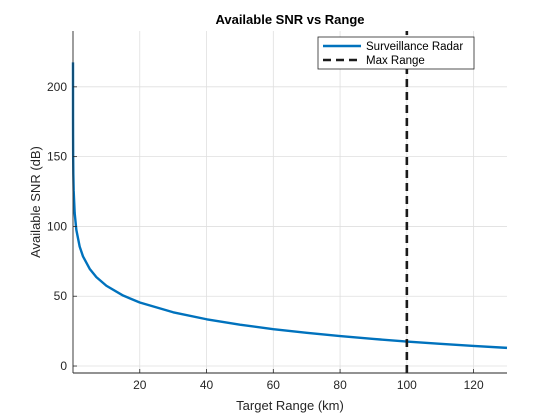 This screenshot has height=420, width=560. What do you see at coordinates (289, 19) in the screenshot?
I see `chart-title: Available SNR vs Range` at bounding box center [289, 19].